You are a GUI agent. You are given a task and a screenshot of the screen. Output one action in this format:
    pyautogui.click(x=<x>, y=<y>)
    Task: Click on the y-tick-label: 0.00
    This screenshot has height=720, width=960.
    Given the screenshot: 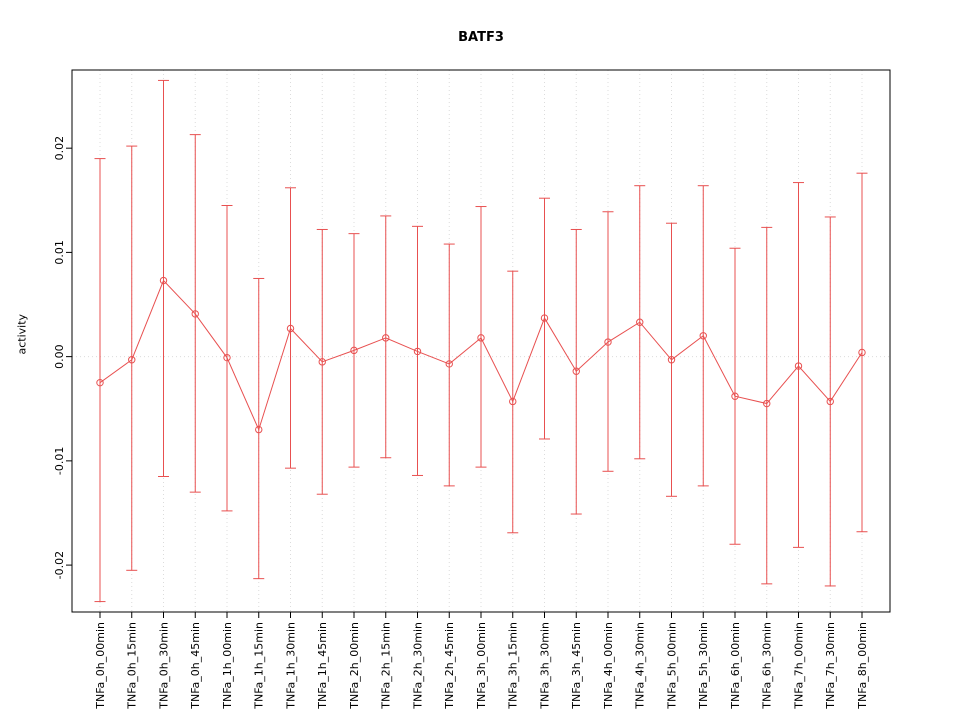 What is the action you would take?
    pyautogui.click(x=59, y=356)
    